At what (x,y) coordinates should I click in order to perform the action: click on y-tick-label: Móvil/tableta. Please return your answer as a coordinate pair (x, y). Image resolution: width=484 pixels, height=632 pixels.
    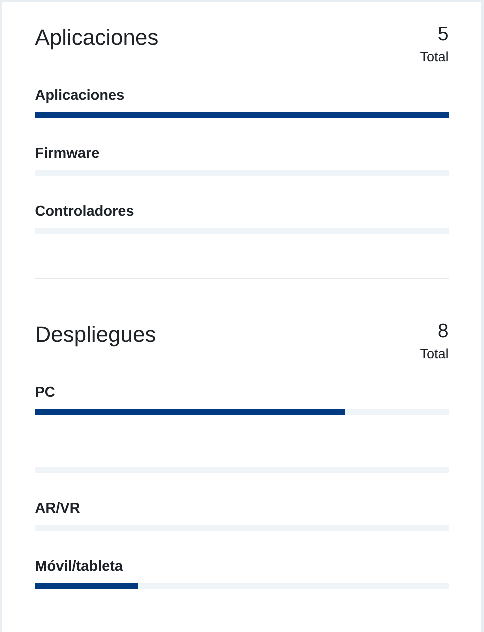
    Looking at the image, I should click on (80, 566).